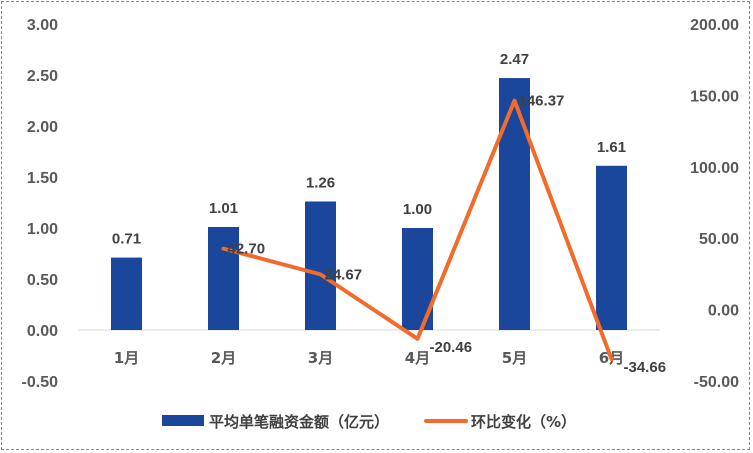 The height and width of the screenshot is (453, 753). I want to click on bar-data-label: 1.61, so click(611, 147).